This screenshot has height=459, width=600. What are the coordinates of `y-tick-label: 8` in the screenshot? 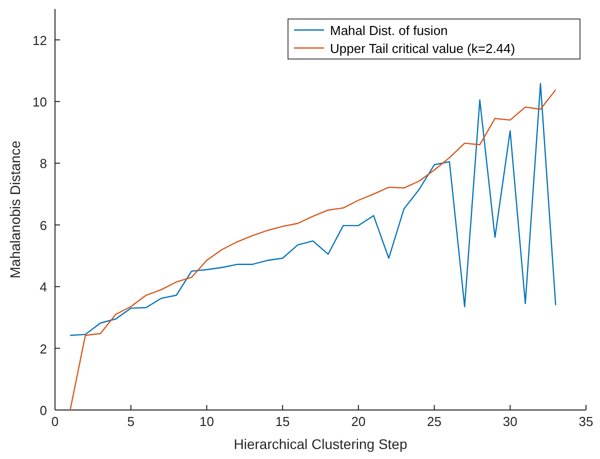 It's located at (43, 164).